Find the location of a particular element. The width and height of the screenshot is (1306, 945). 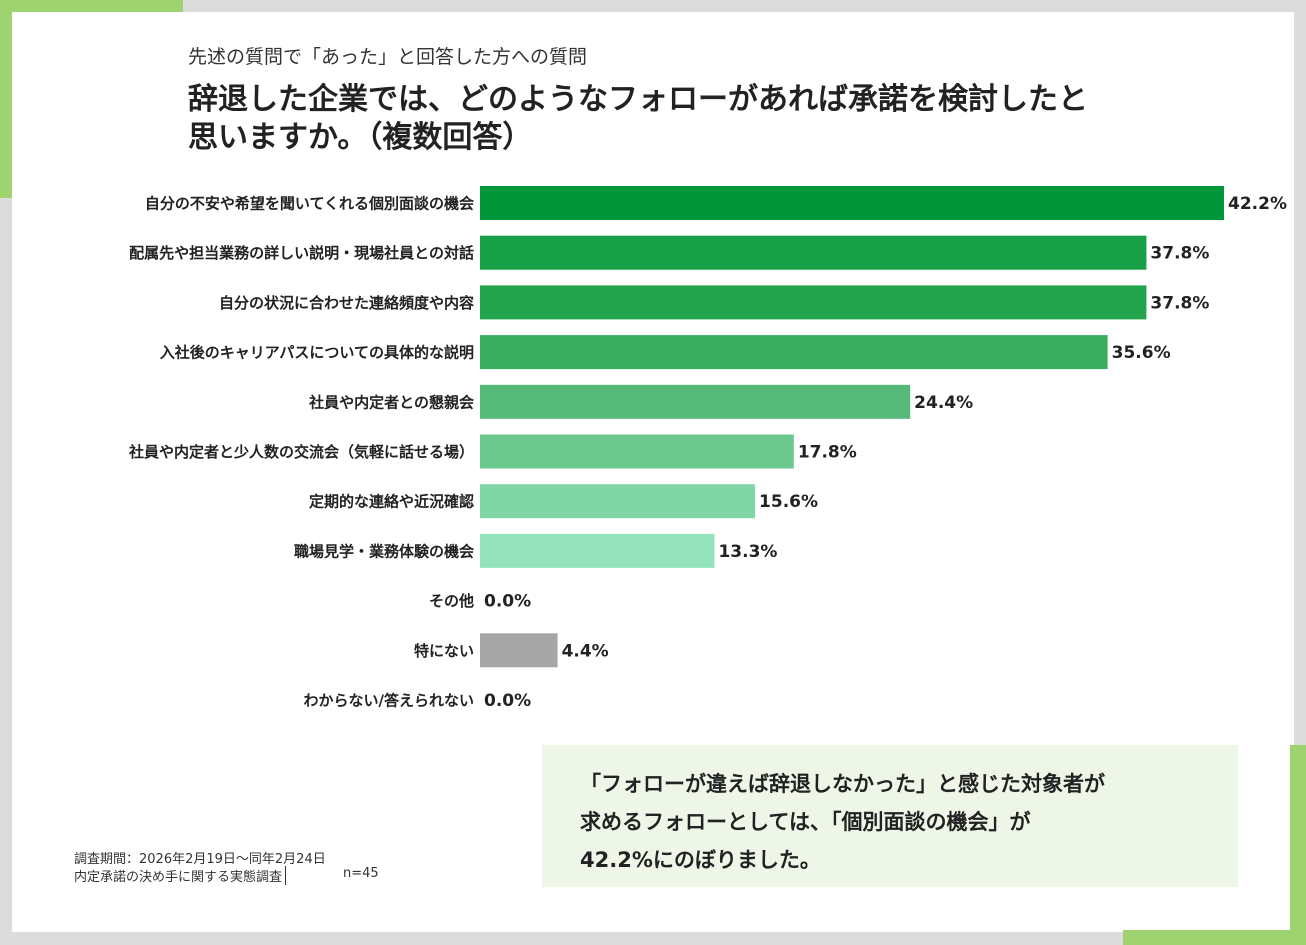

category-label: 定期的な連絡や近況確認 is located at coordinates (391, 502).